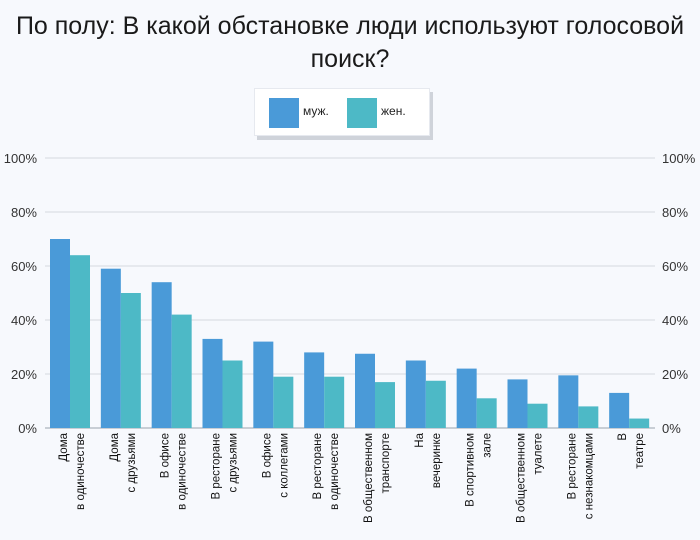  I want to click on chart-title-line-2: поиск?, so click(350, 59).